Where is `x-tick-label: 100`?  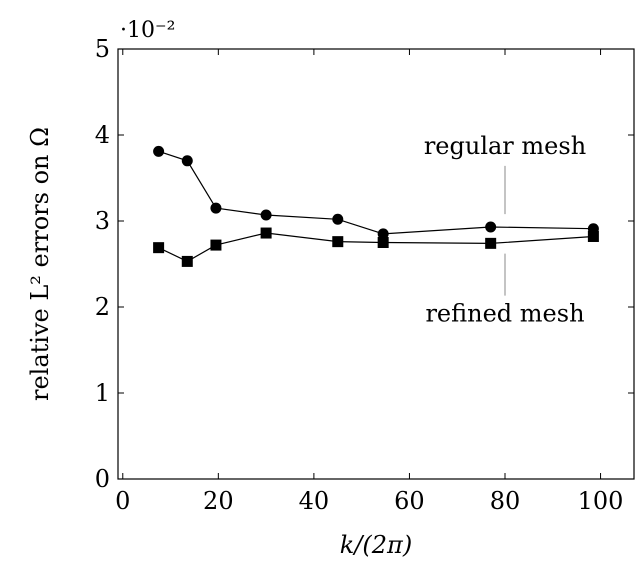 x-tick-label: 100 is located at coordinates (601, 501).